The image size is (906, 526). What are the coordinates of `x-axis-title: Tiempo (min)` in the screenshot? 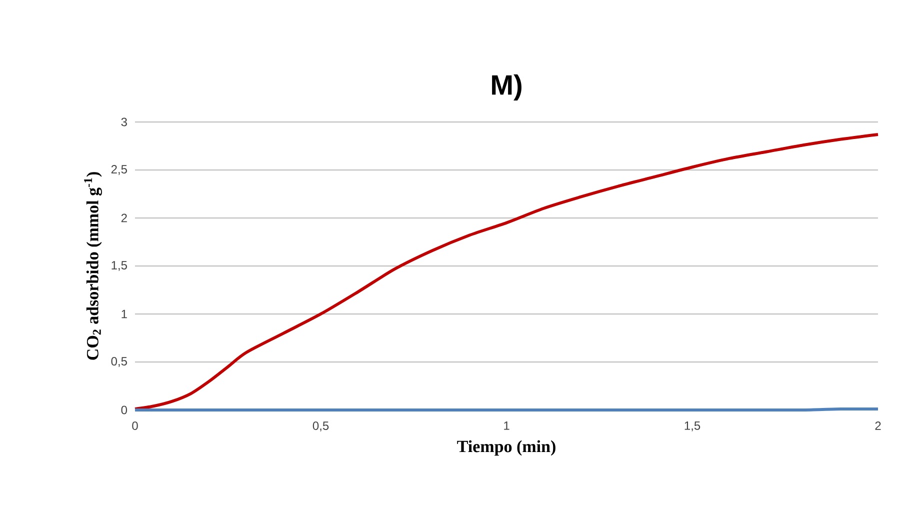 It's located at (506, 448).